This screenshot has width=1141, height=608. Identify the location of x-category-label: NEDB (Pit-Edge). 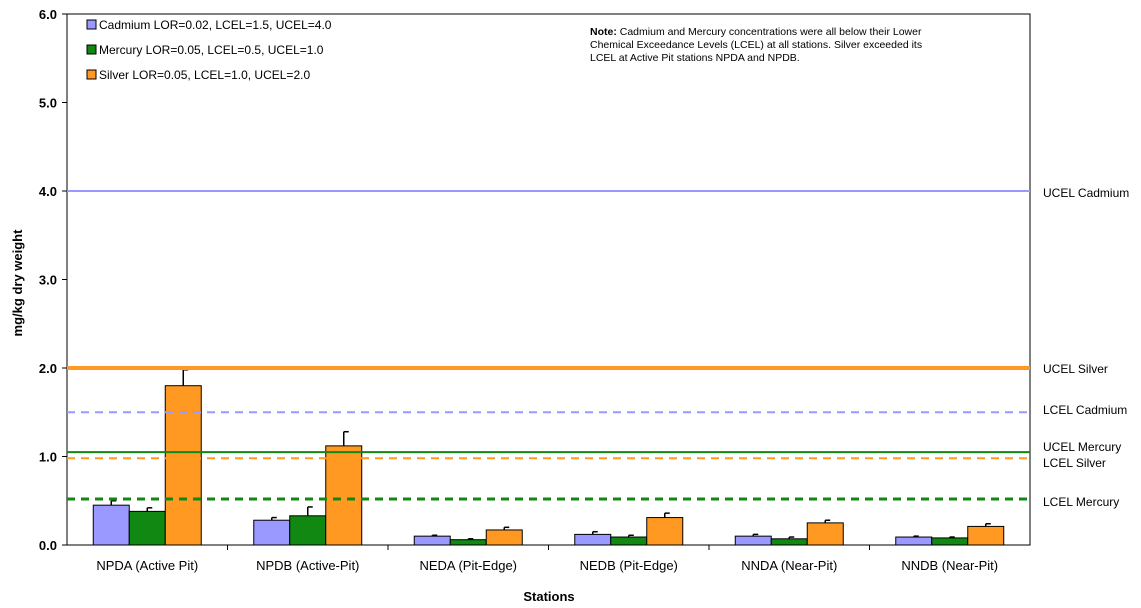
(629, 565).